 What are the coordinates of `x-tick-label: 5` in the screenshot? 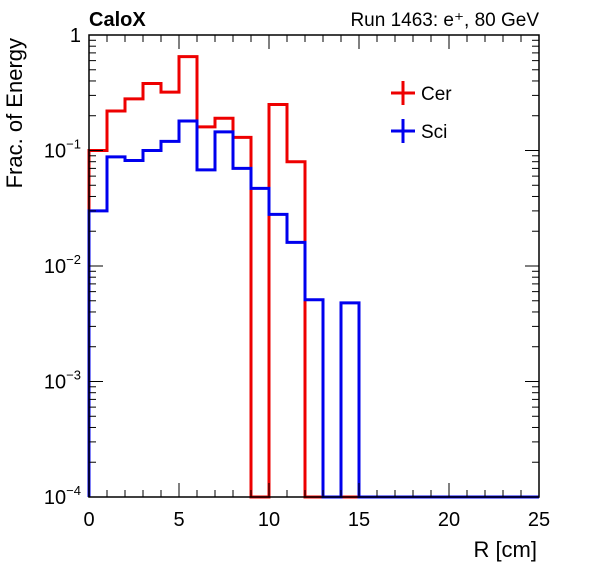 It's located at (178, 520).